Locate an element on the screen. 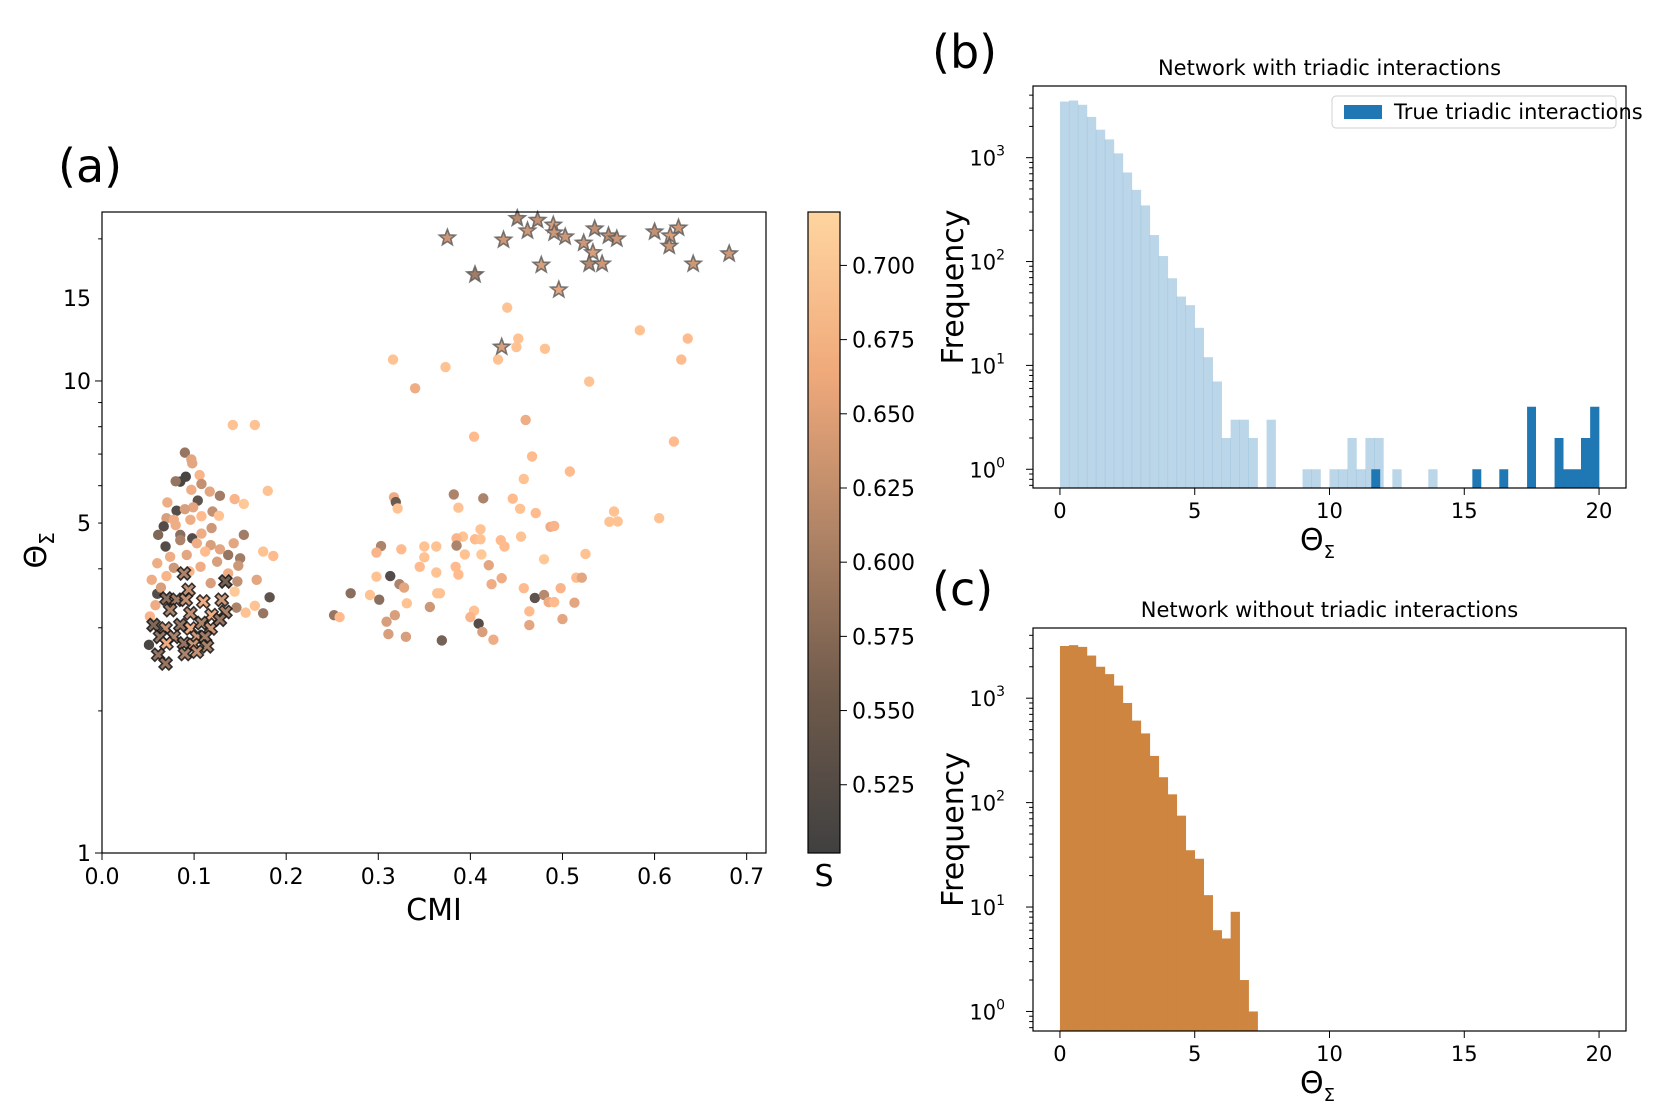 This screenshot has height=1107, width=1659. legend-label: True triadic interactions is located at coordinates (1518, 112).